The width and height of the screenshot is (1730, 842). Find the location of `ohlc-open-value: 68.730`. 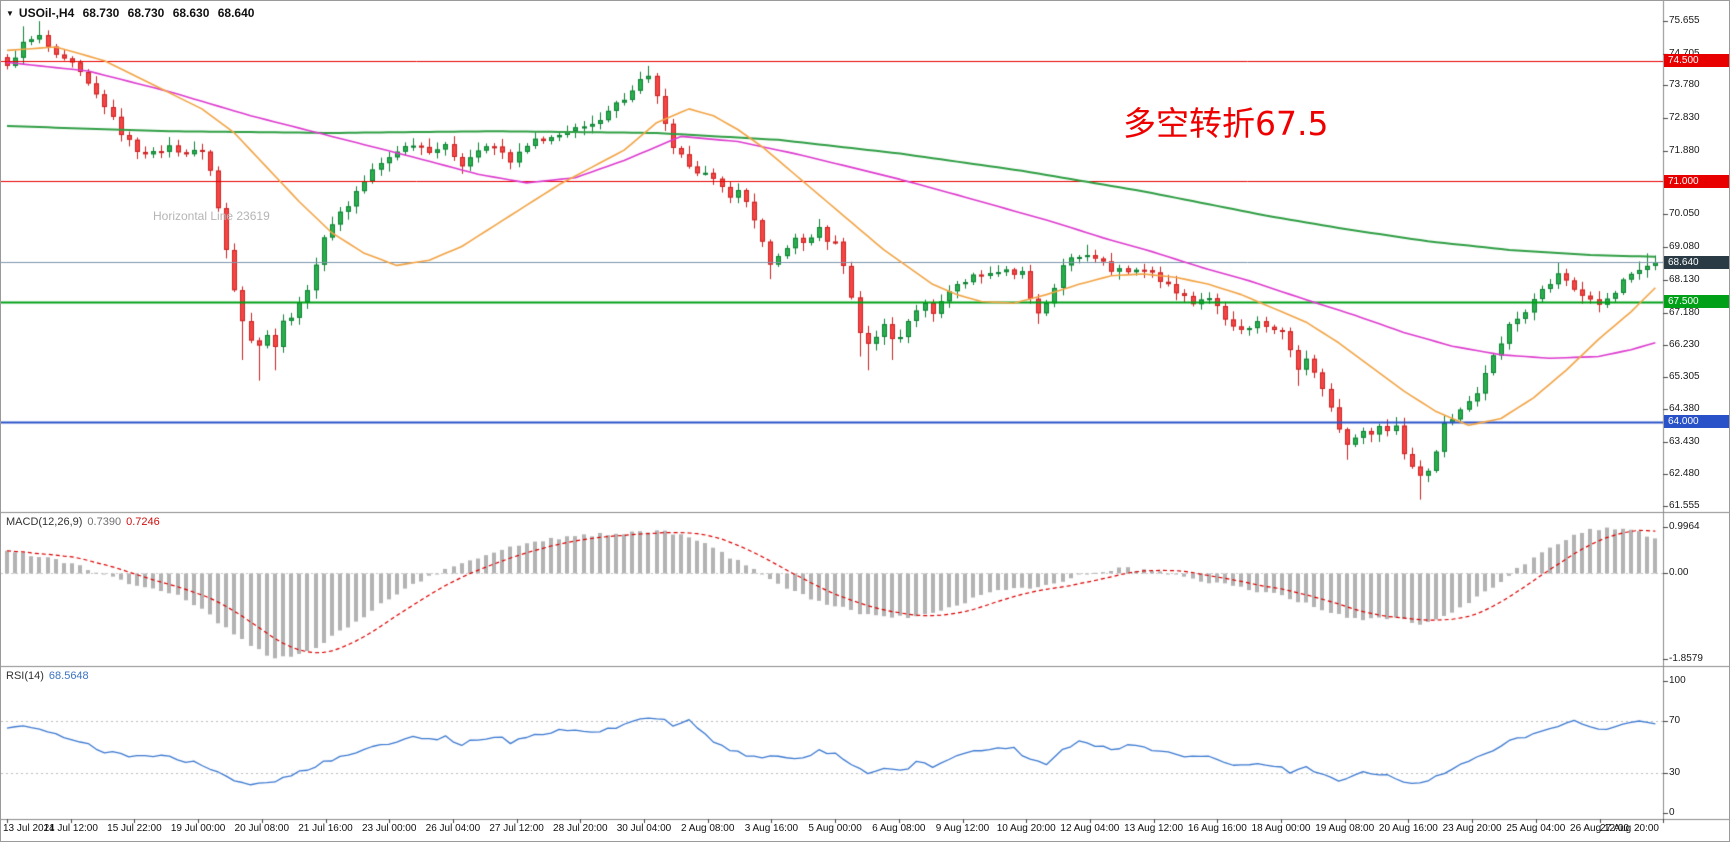

ohlc-open-value: 68.730 is located at coordinates (101, 13).